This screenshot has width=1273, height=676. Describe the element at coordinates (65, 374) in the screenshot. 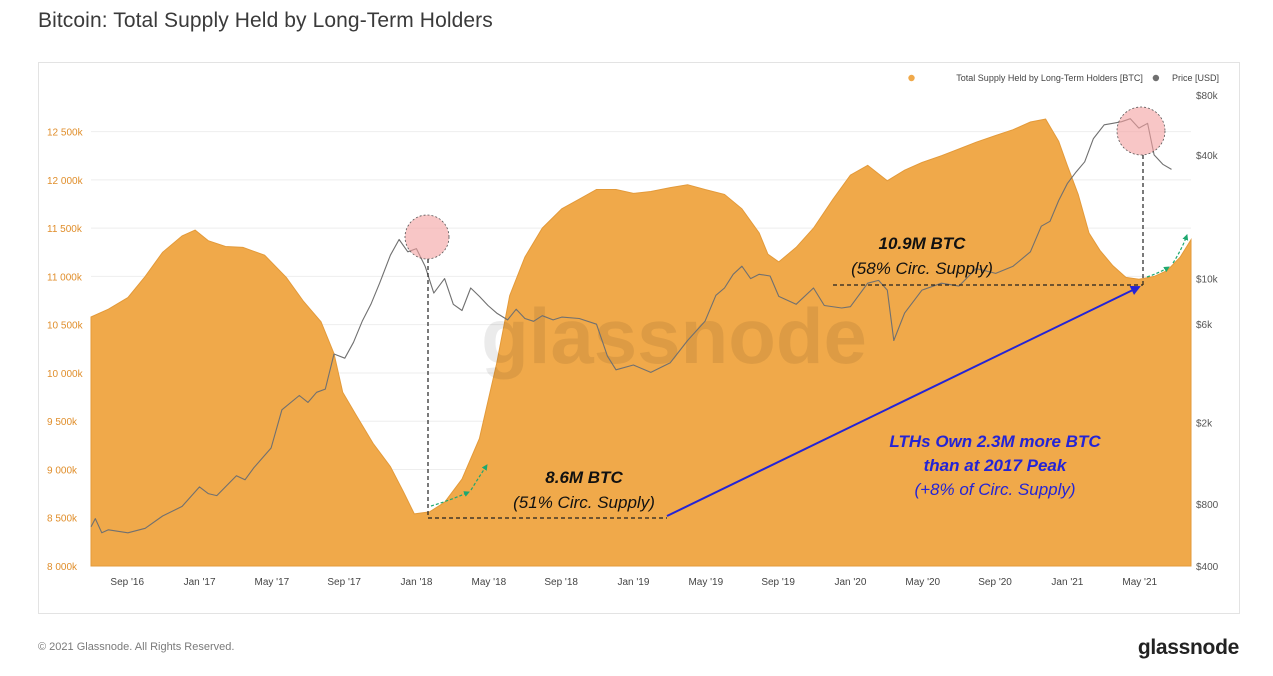

I see `y-left-tick-label: 10 000k` at that location.